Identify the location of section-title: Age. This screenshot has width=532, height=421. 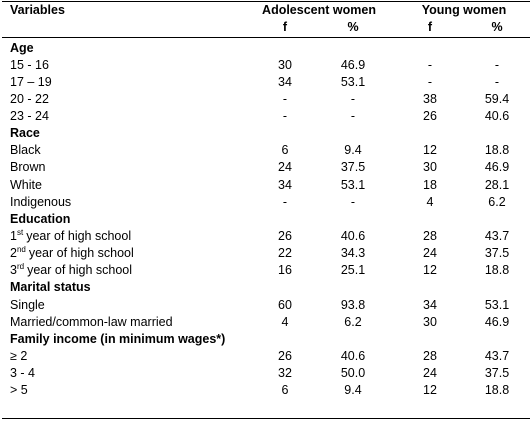
(22, 47).